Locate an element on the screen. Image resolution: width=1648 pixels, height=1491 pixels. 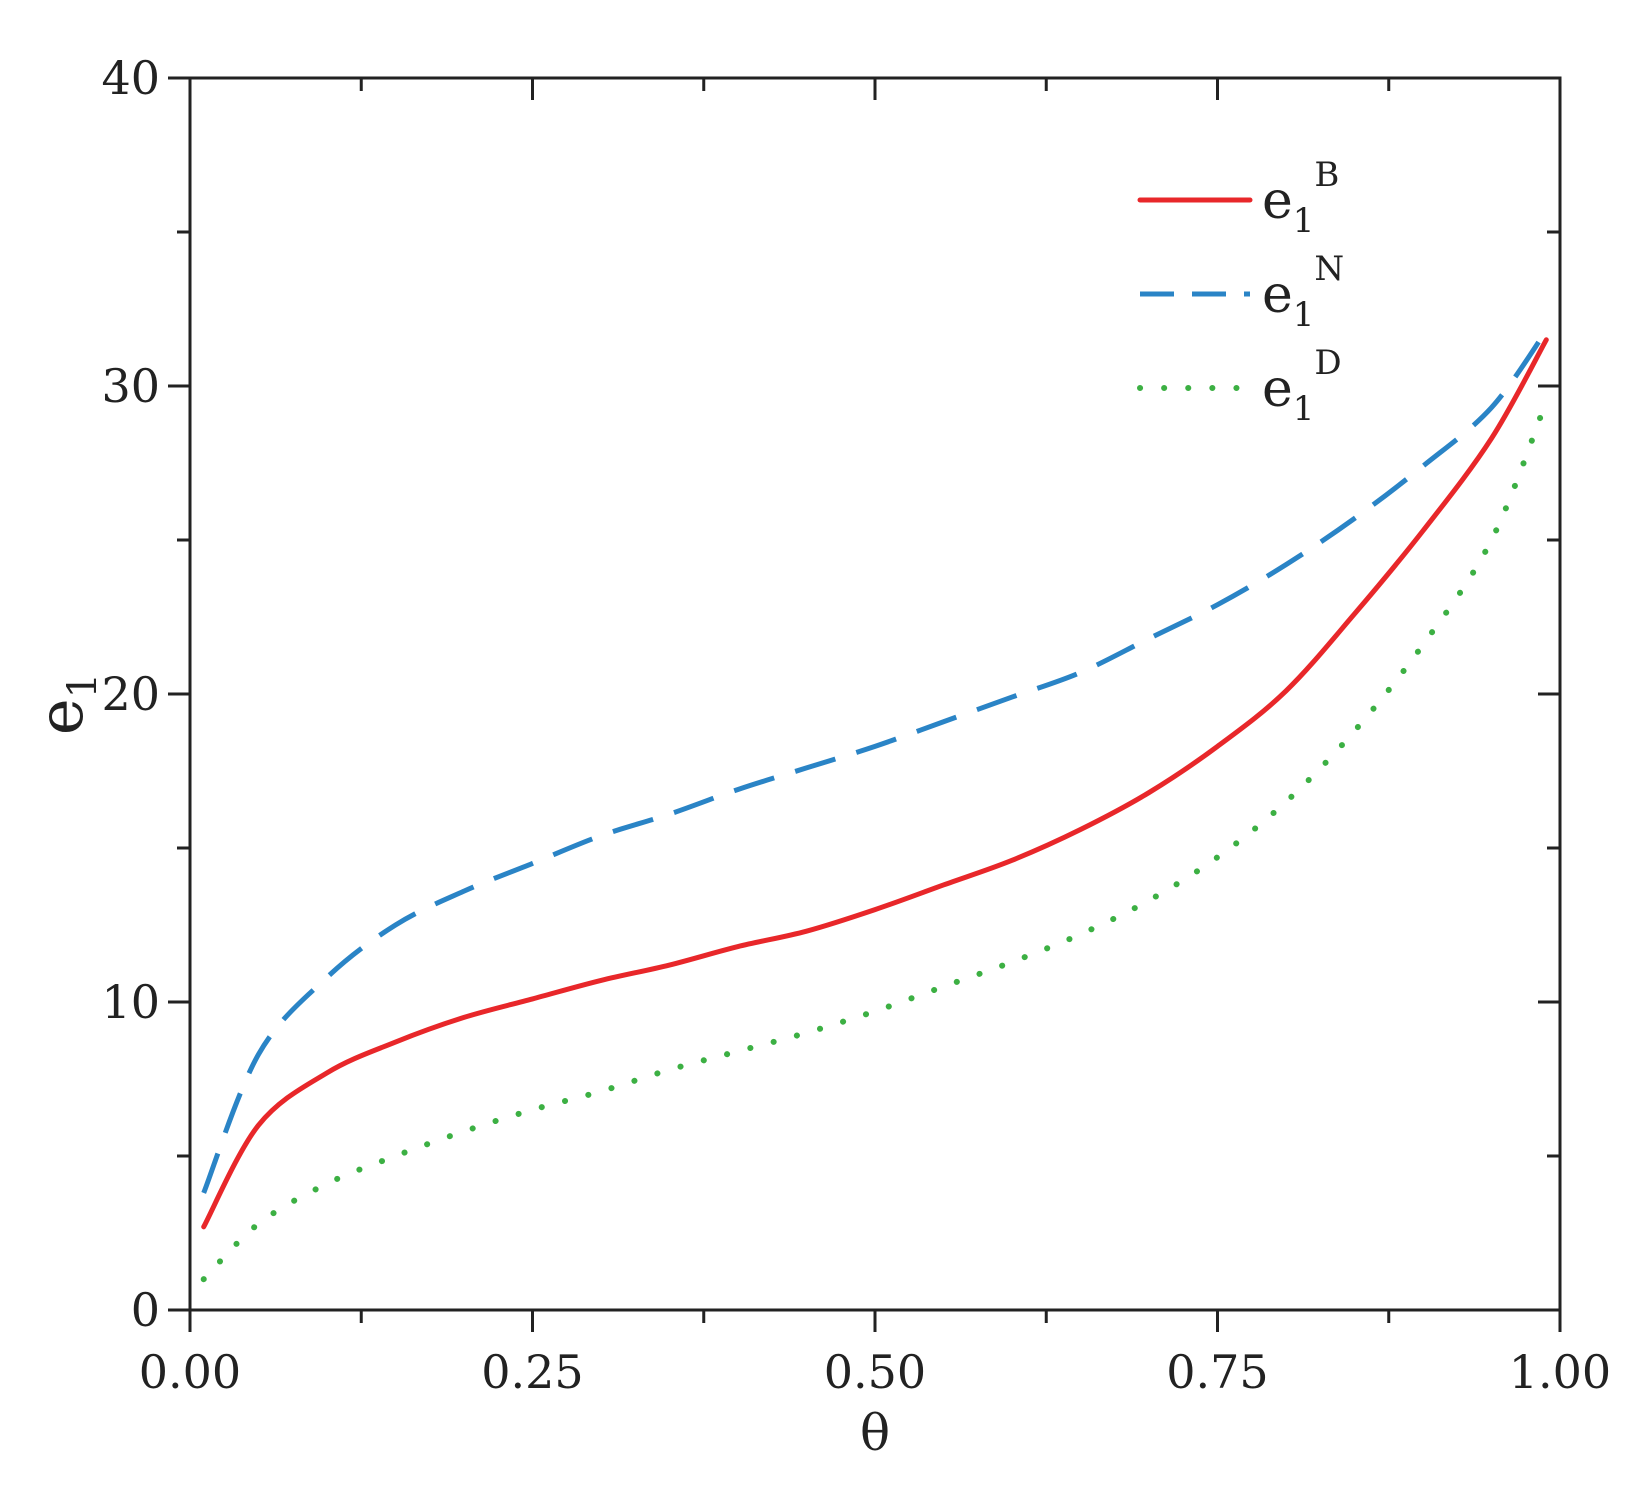
legend-item-e1D: e1 D is located at coordinates (1239, 386).